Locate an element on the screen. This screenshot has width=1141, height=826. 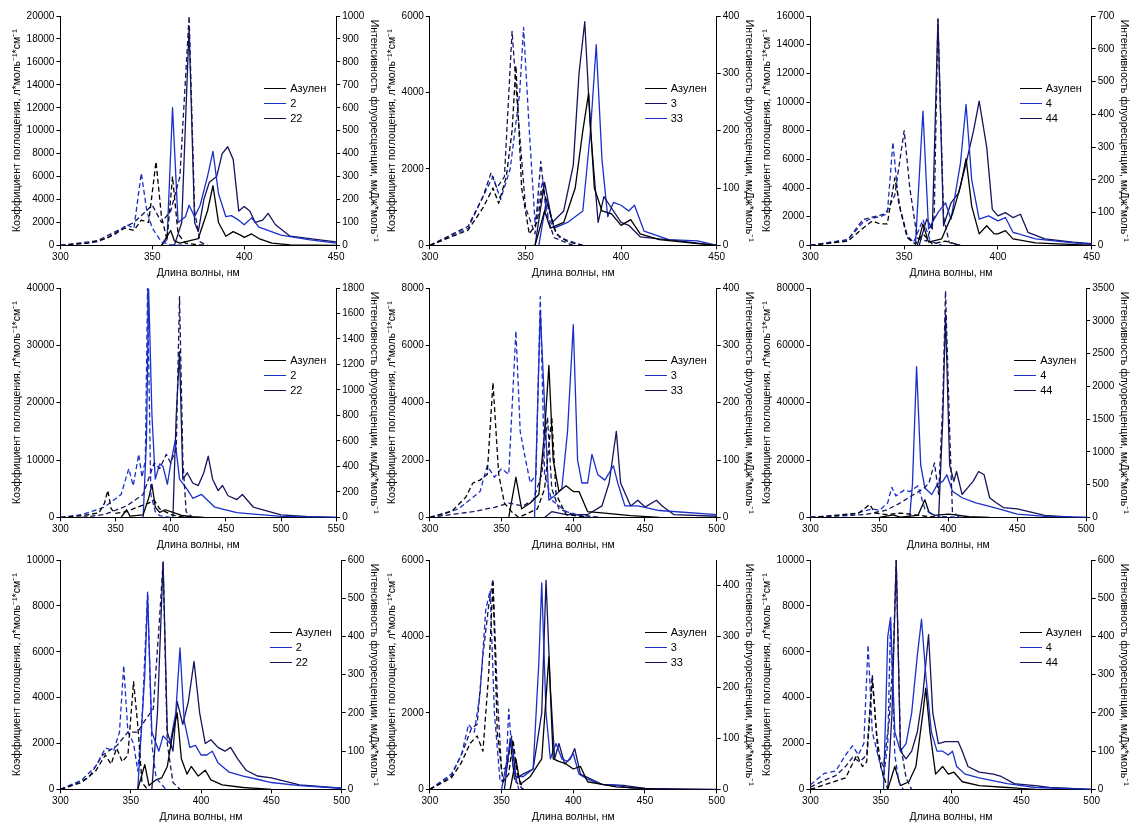
legend-label: 3 is located at coordinates (673, 648).